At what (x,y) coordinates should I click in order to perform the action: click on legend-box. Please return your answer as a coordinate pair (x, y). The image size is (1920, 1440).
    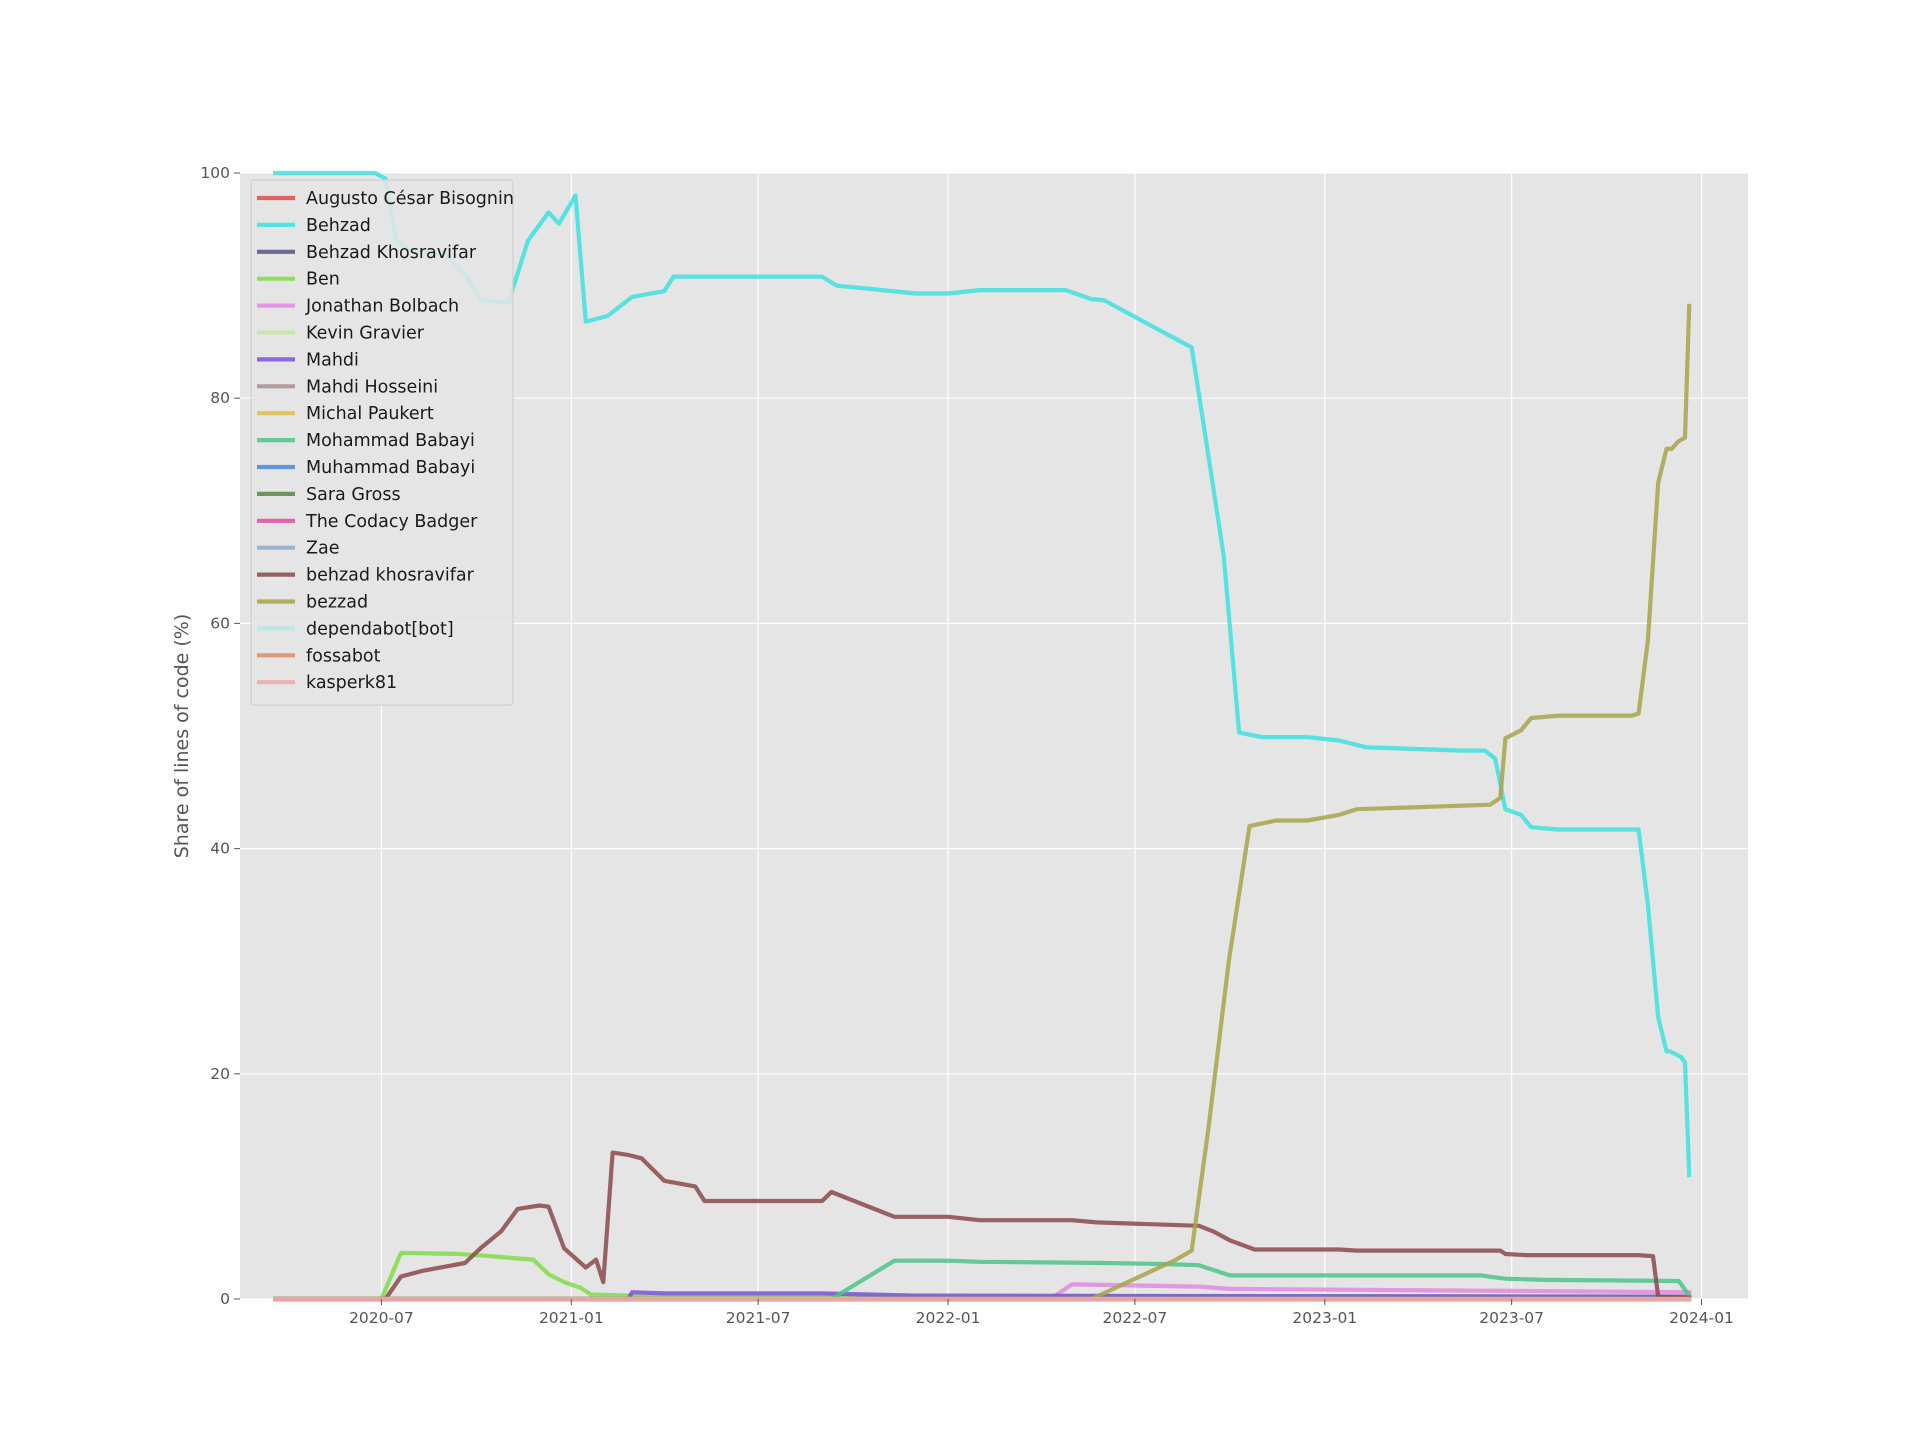
    Looking at the image, I should click on (382, 442).